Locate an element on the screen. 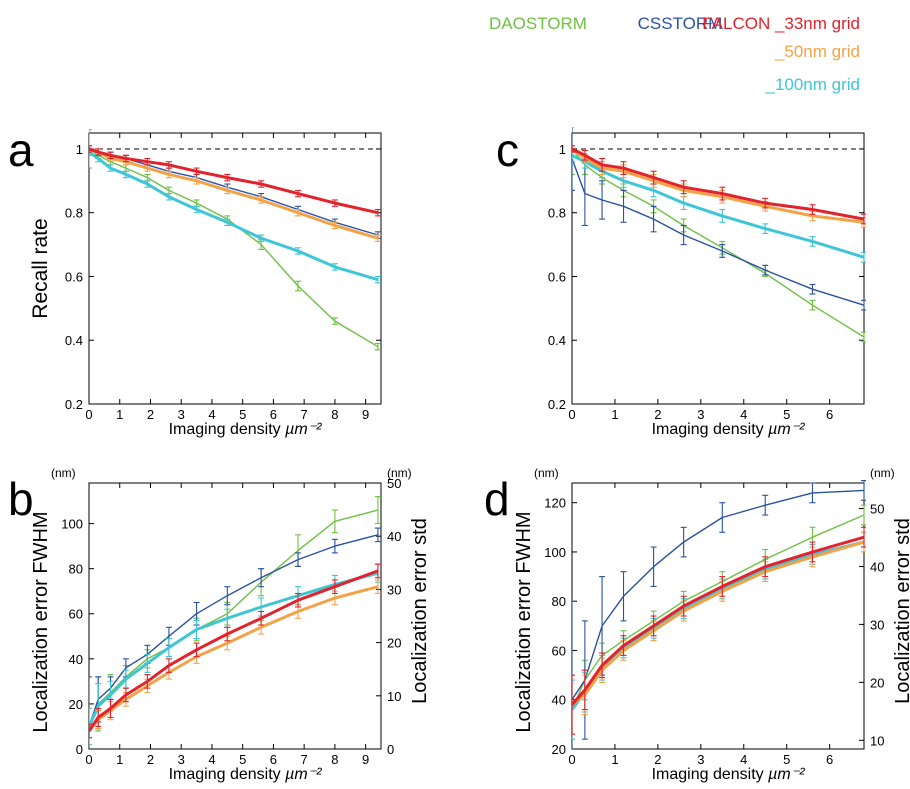 This screenshot has width=910, height=789. panel-letter-a: a is located at coordinates (21, 150).